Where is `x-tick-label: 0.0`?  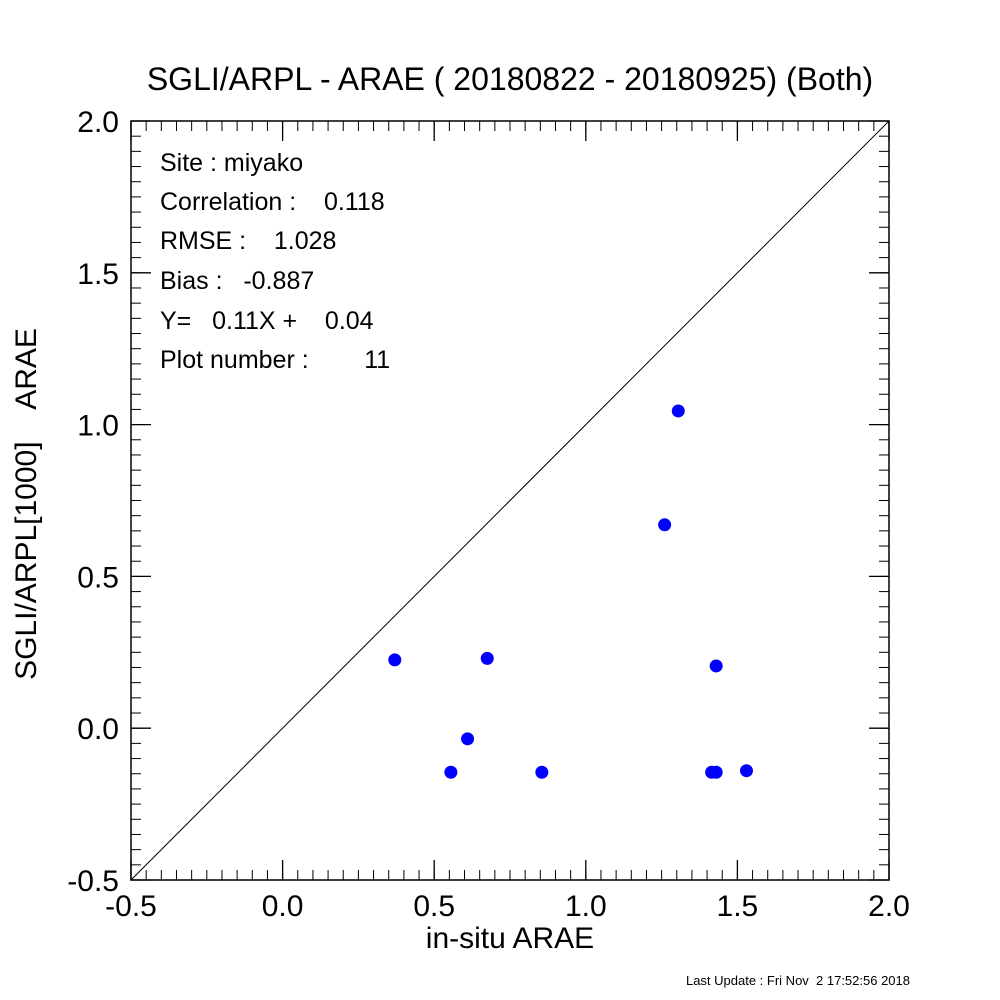 x-tick-label: 0.0 is located at coordinates (283, 906).